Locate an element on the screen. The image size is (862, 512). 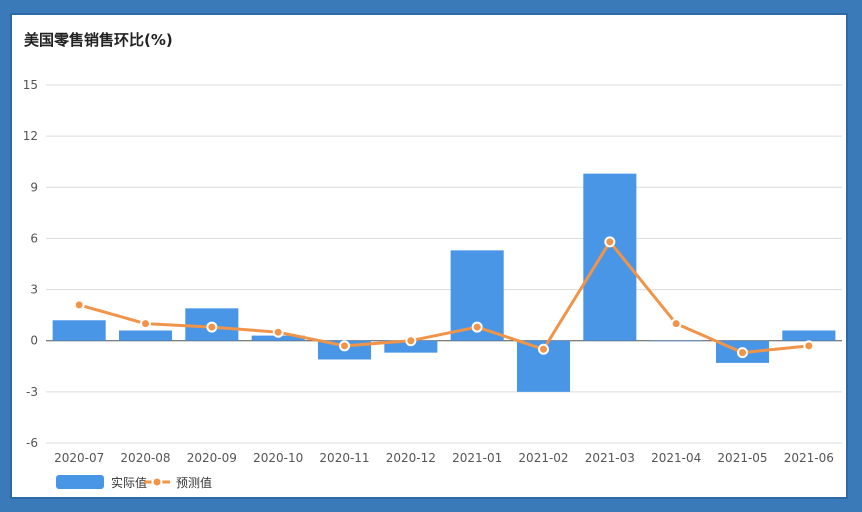
x-tick-label: 2021-05 is located at coordinates (742, 458).